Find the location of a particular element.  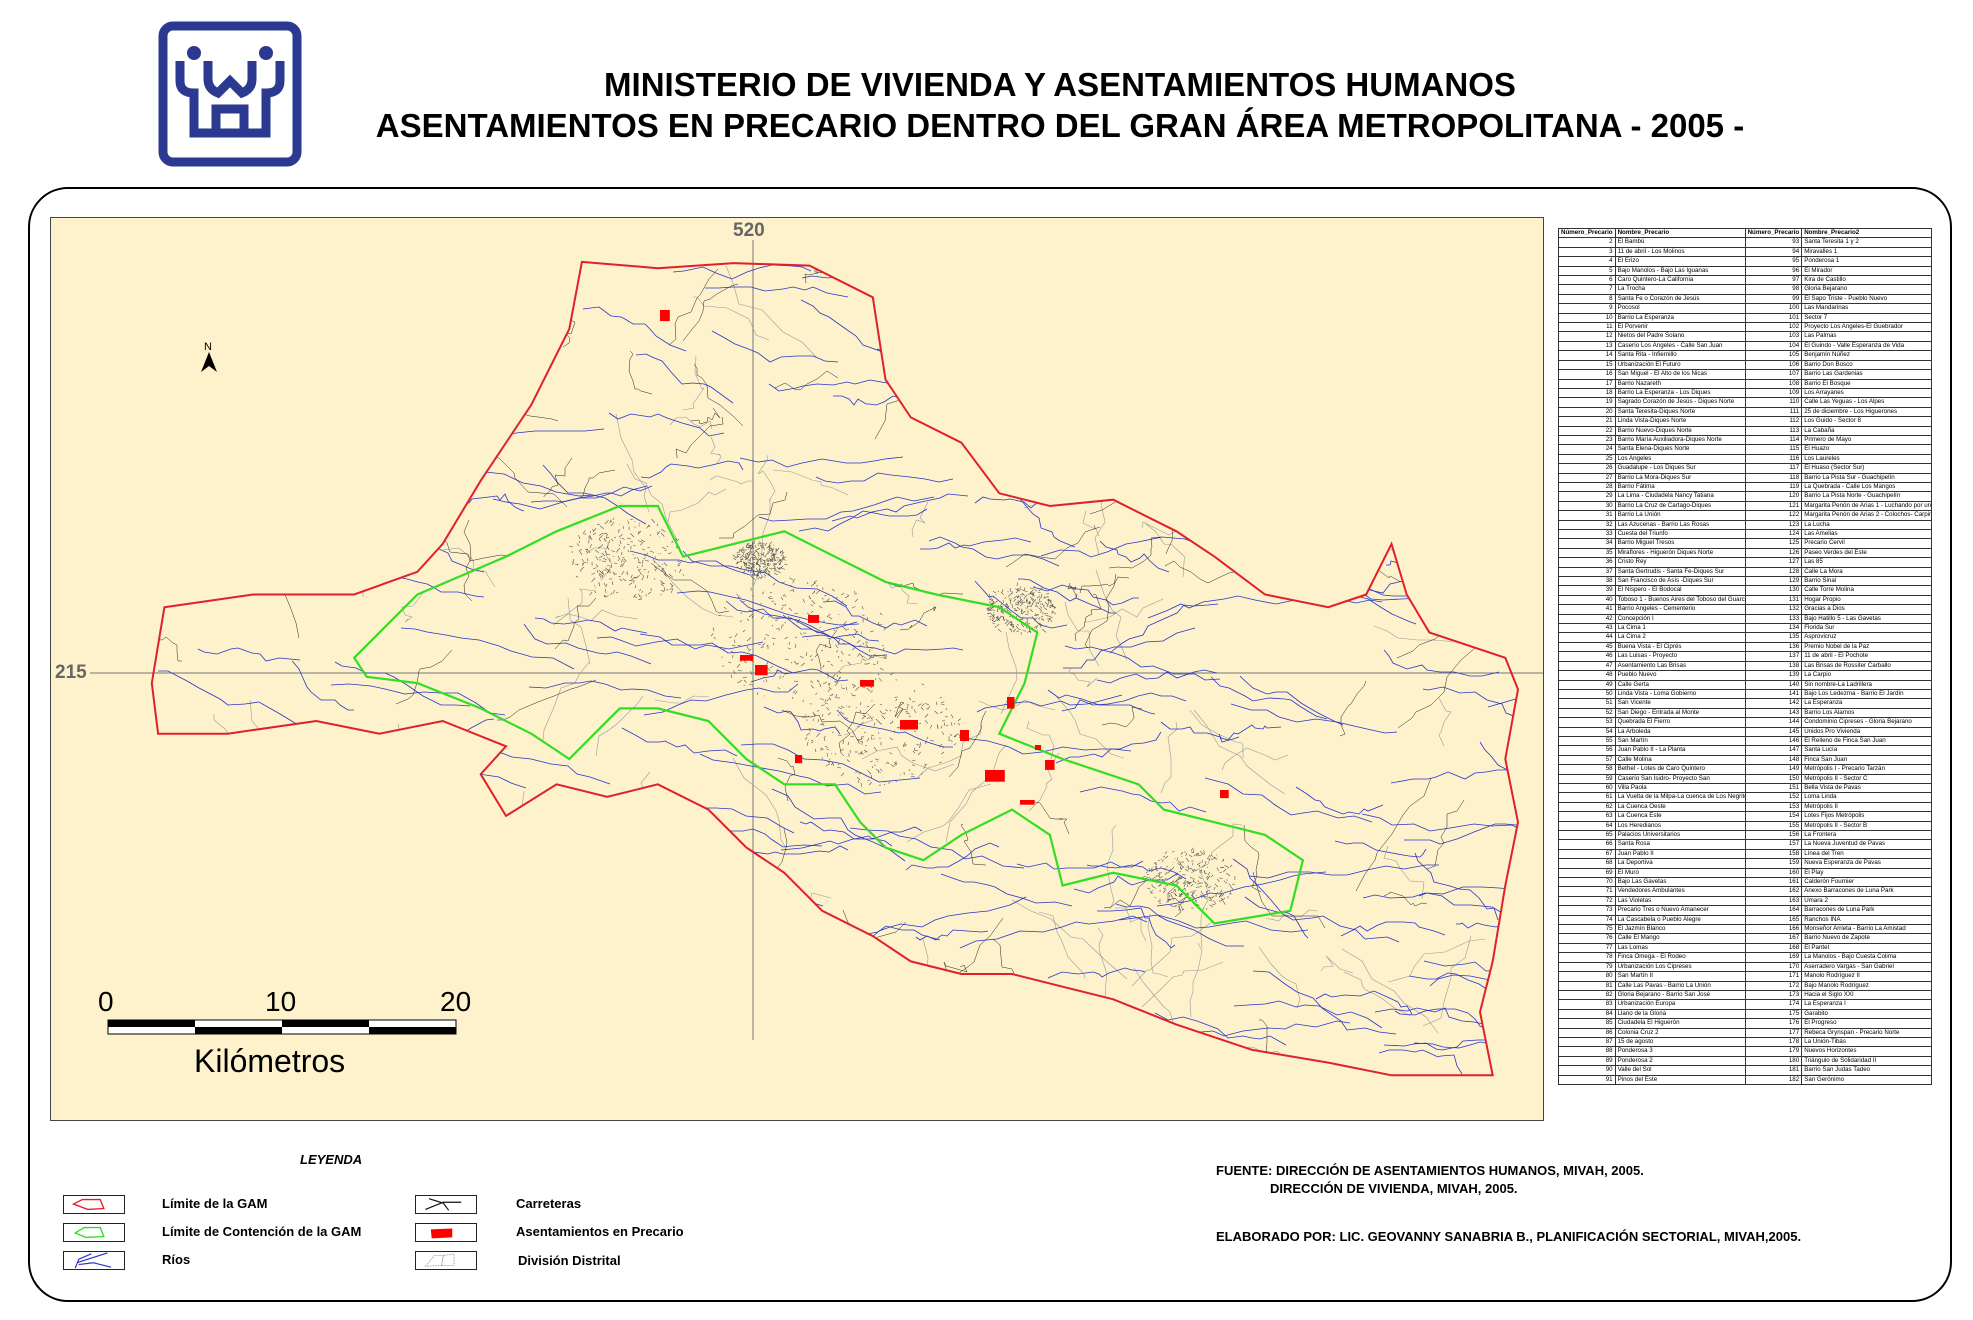

settlement-name: La Nueva Juventud de Pavas is located at coordinates (1867, 844).